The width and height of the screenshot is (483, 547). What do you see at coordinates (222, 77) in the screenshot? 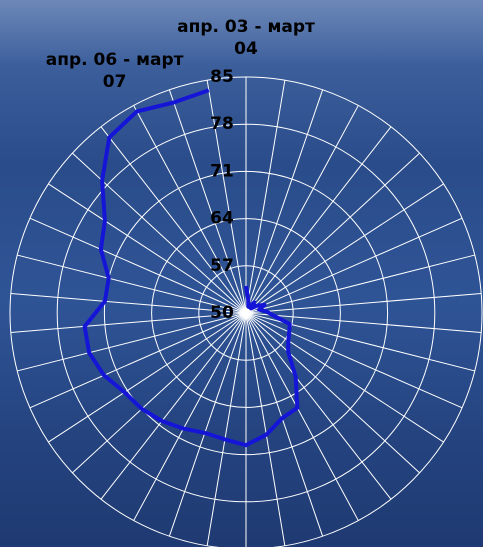
I see `y-tick-label: 85` at bounding box center [222, 77].